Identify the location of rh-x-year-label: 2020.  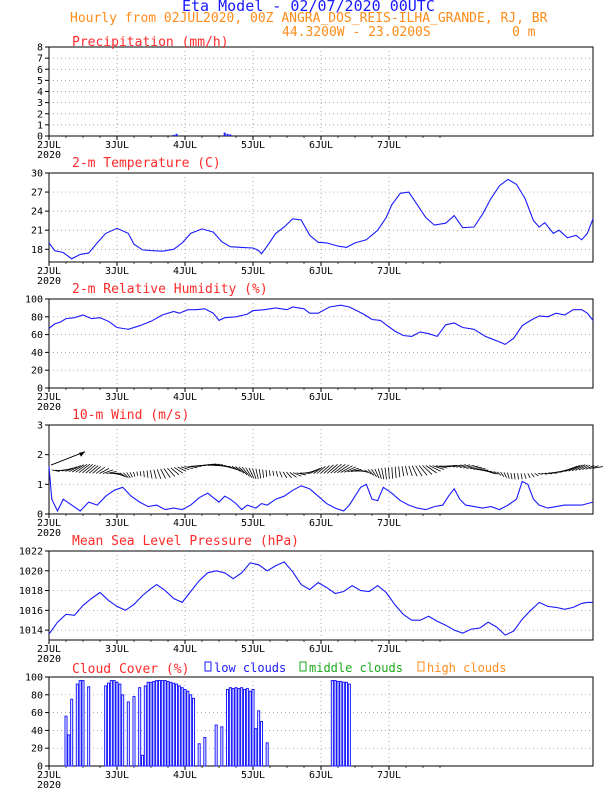
(49, 407).